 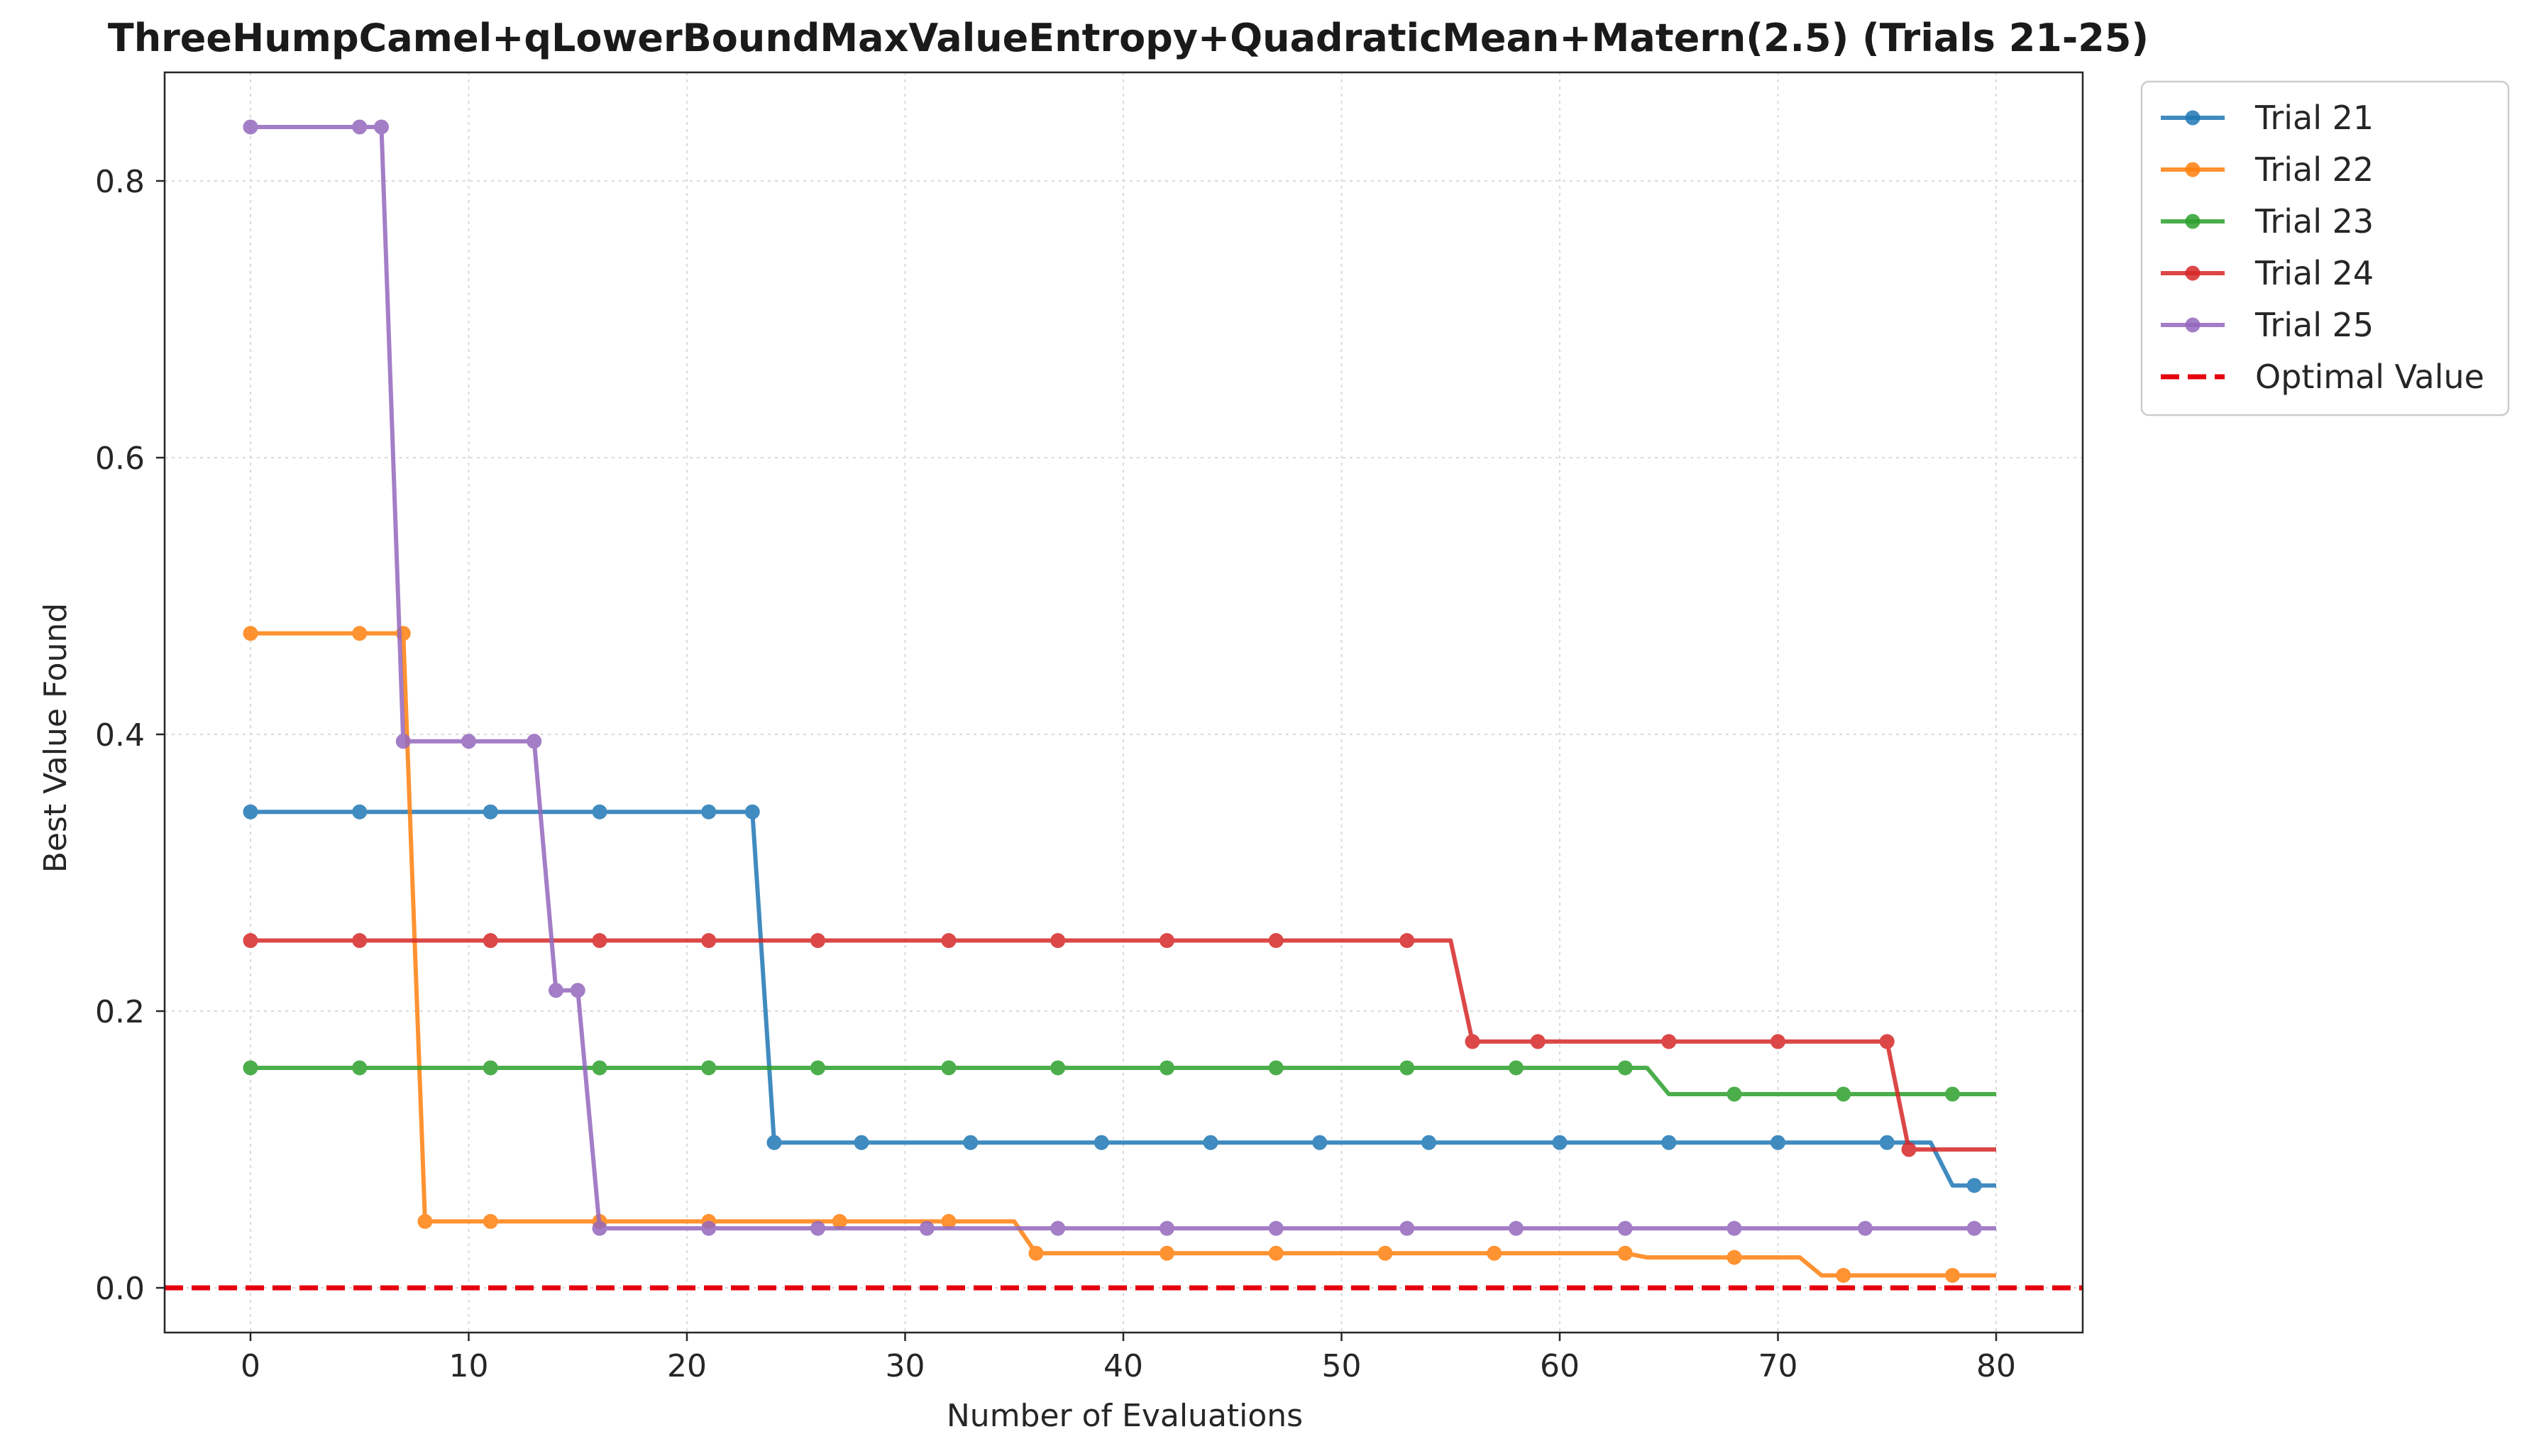 I want to click on y-tick-label: 0.6, so click(x=120, y=459).